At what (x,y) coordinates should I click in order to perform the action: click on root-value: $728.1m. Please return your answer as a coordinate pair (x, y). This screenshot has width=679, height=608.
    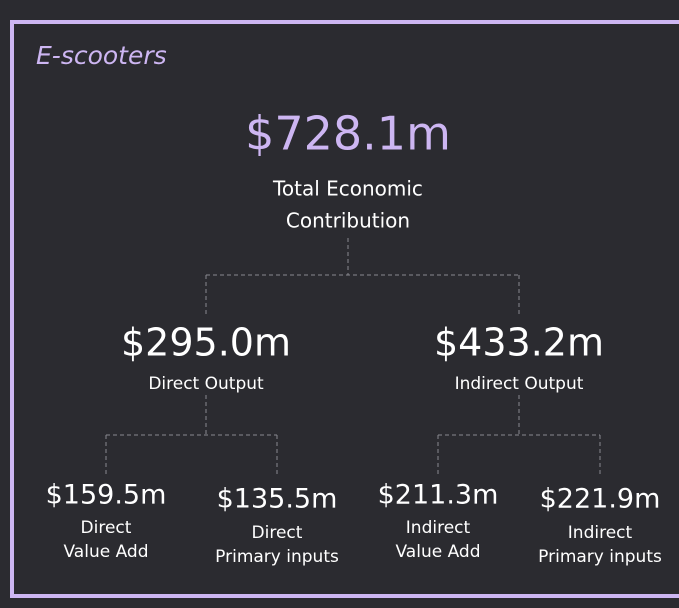
    Looking at the image, I should click on (348, 134).